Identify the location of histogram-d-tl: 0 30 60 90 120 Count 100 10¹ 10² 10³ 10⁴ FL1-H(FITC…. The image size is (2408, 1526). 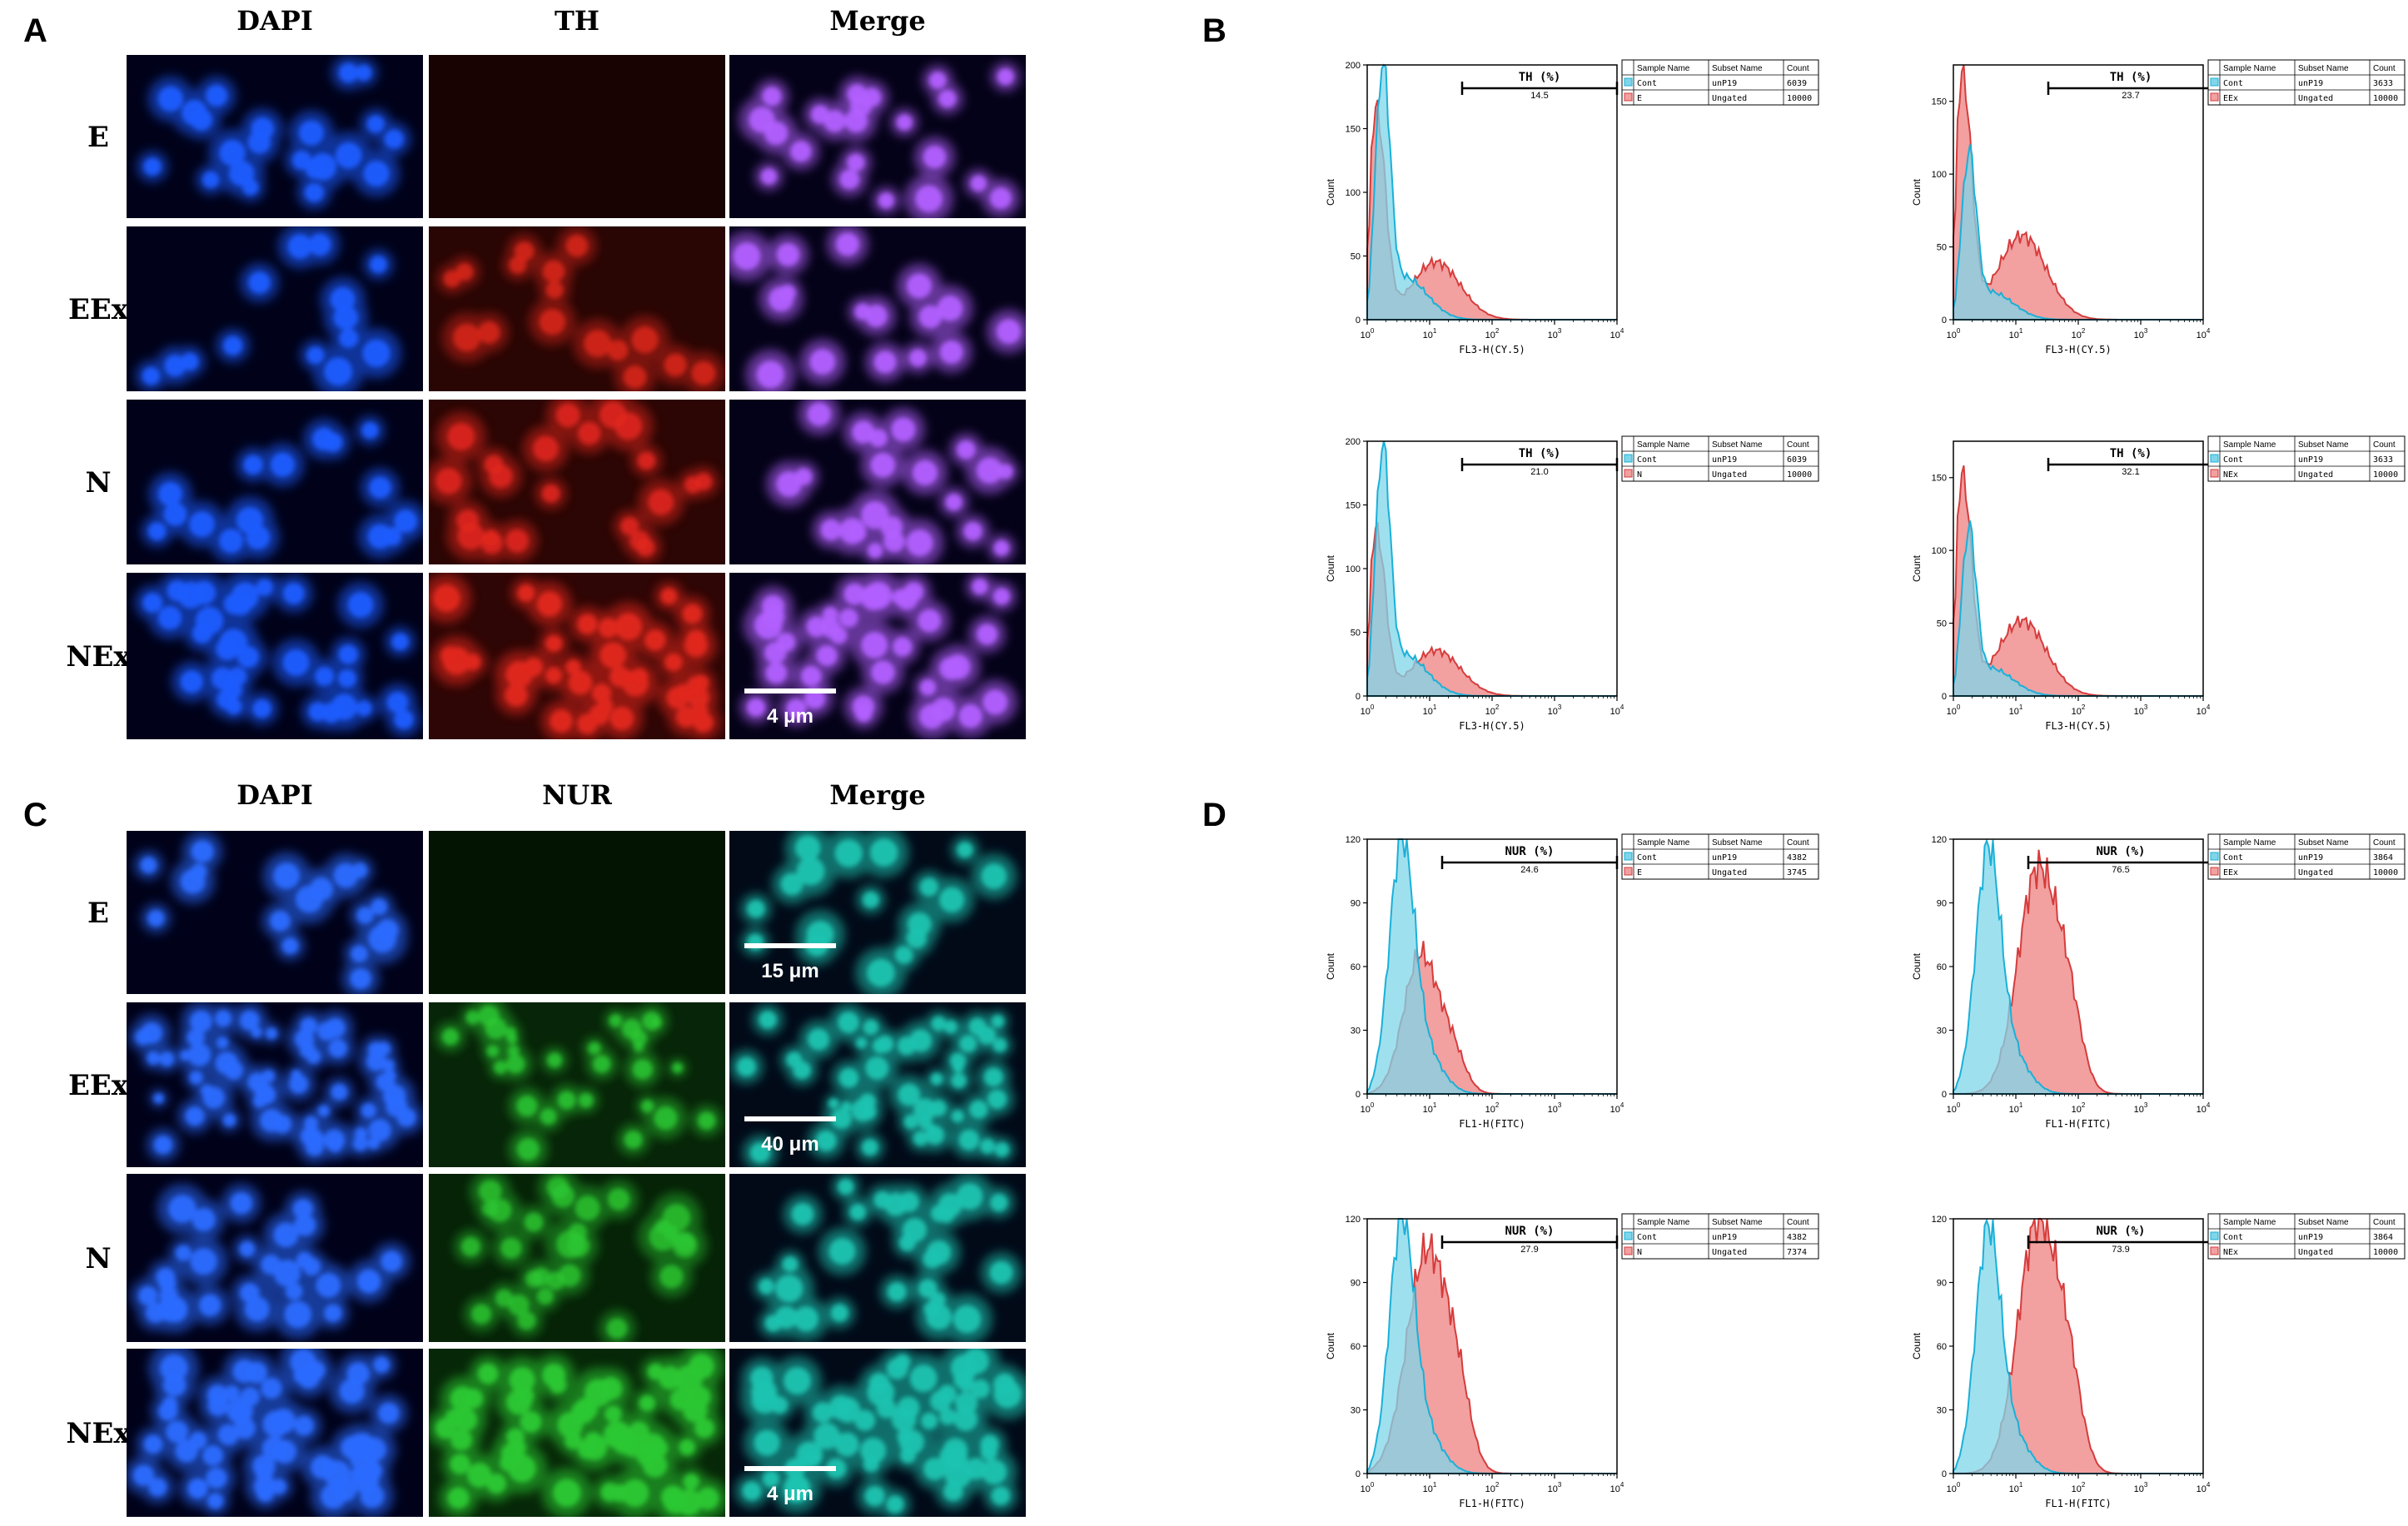
(1572, 982).